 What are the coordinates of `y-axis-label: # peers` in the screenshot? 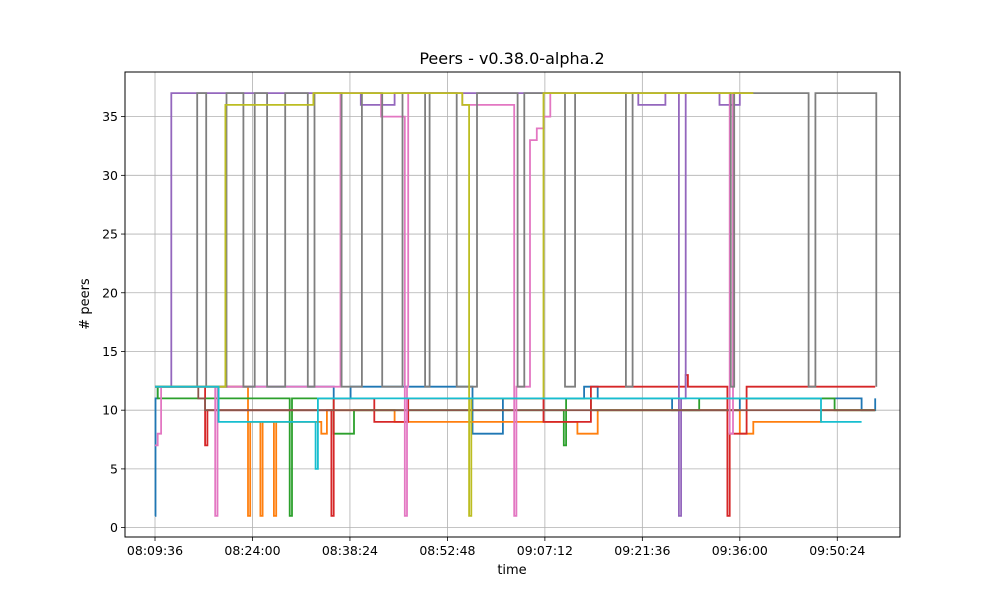 It's located at (85, 304).